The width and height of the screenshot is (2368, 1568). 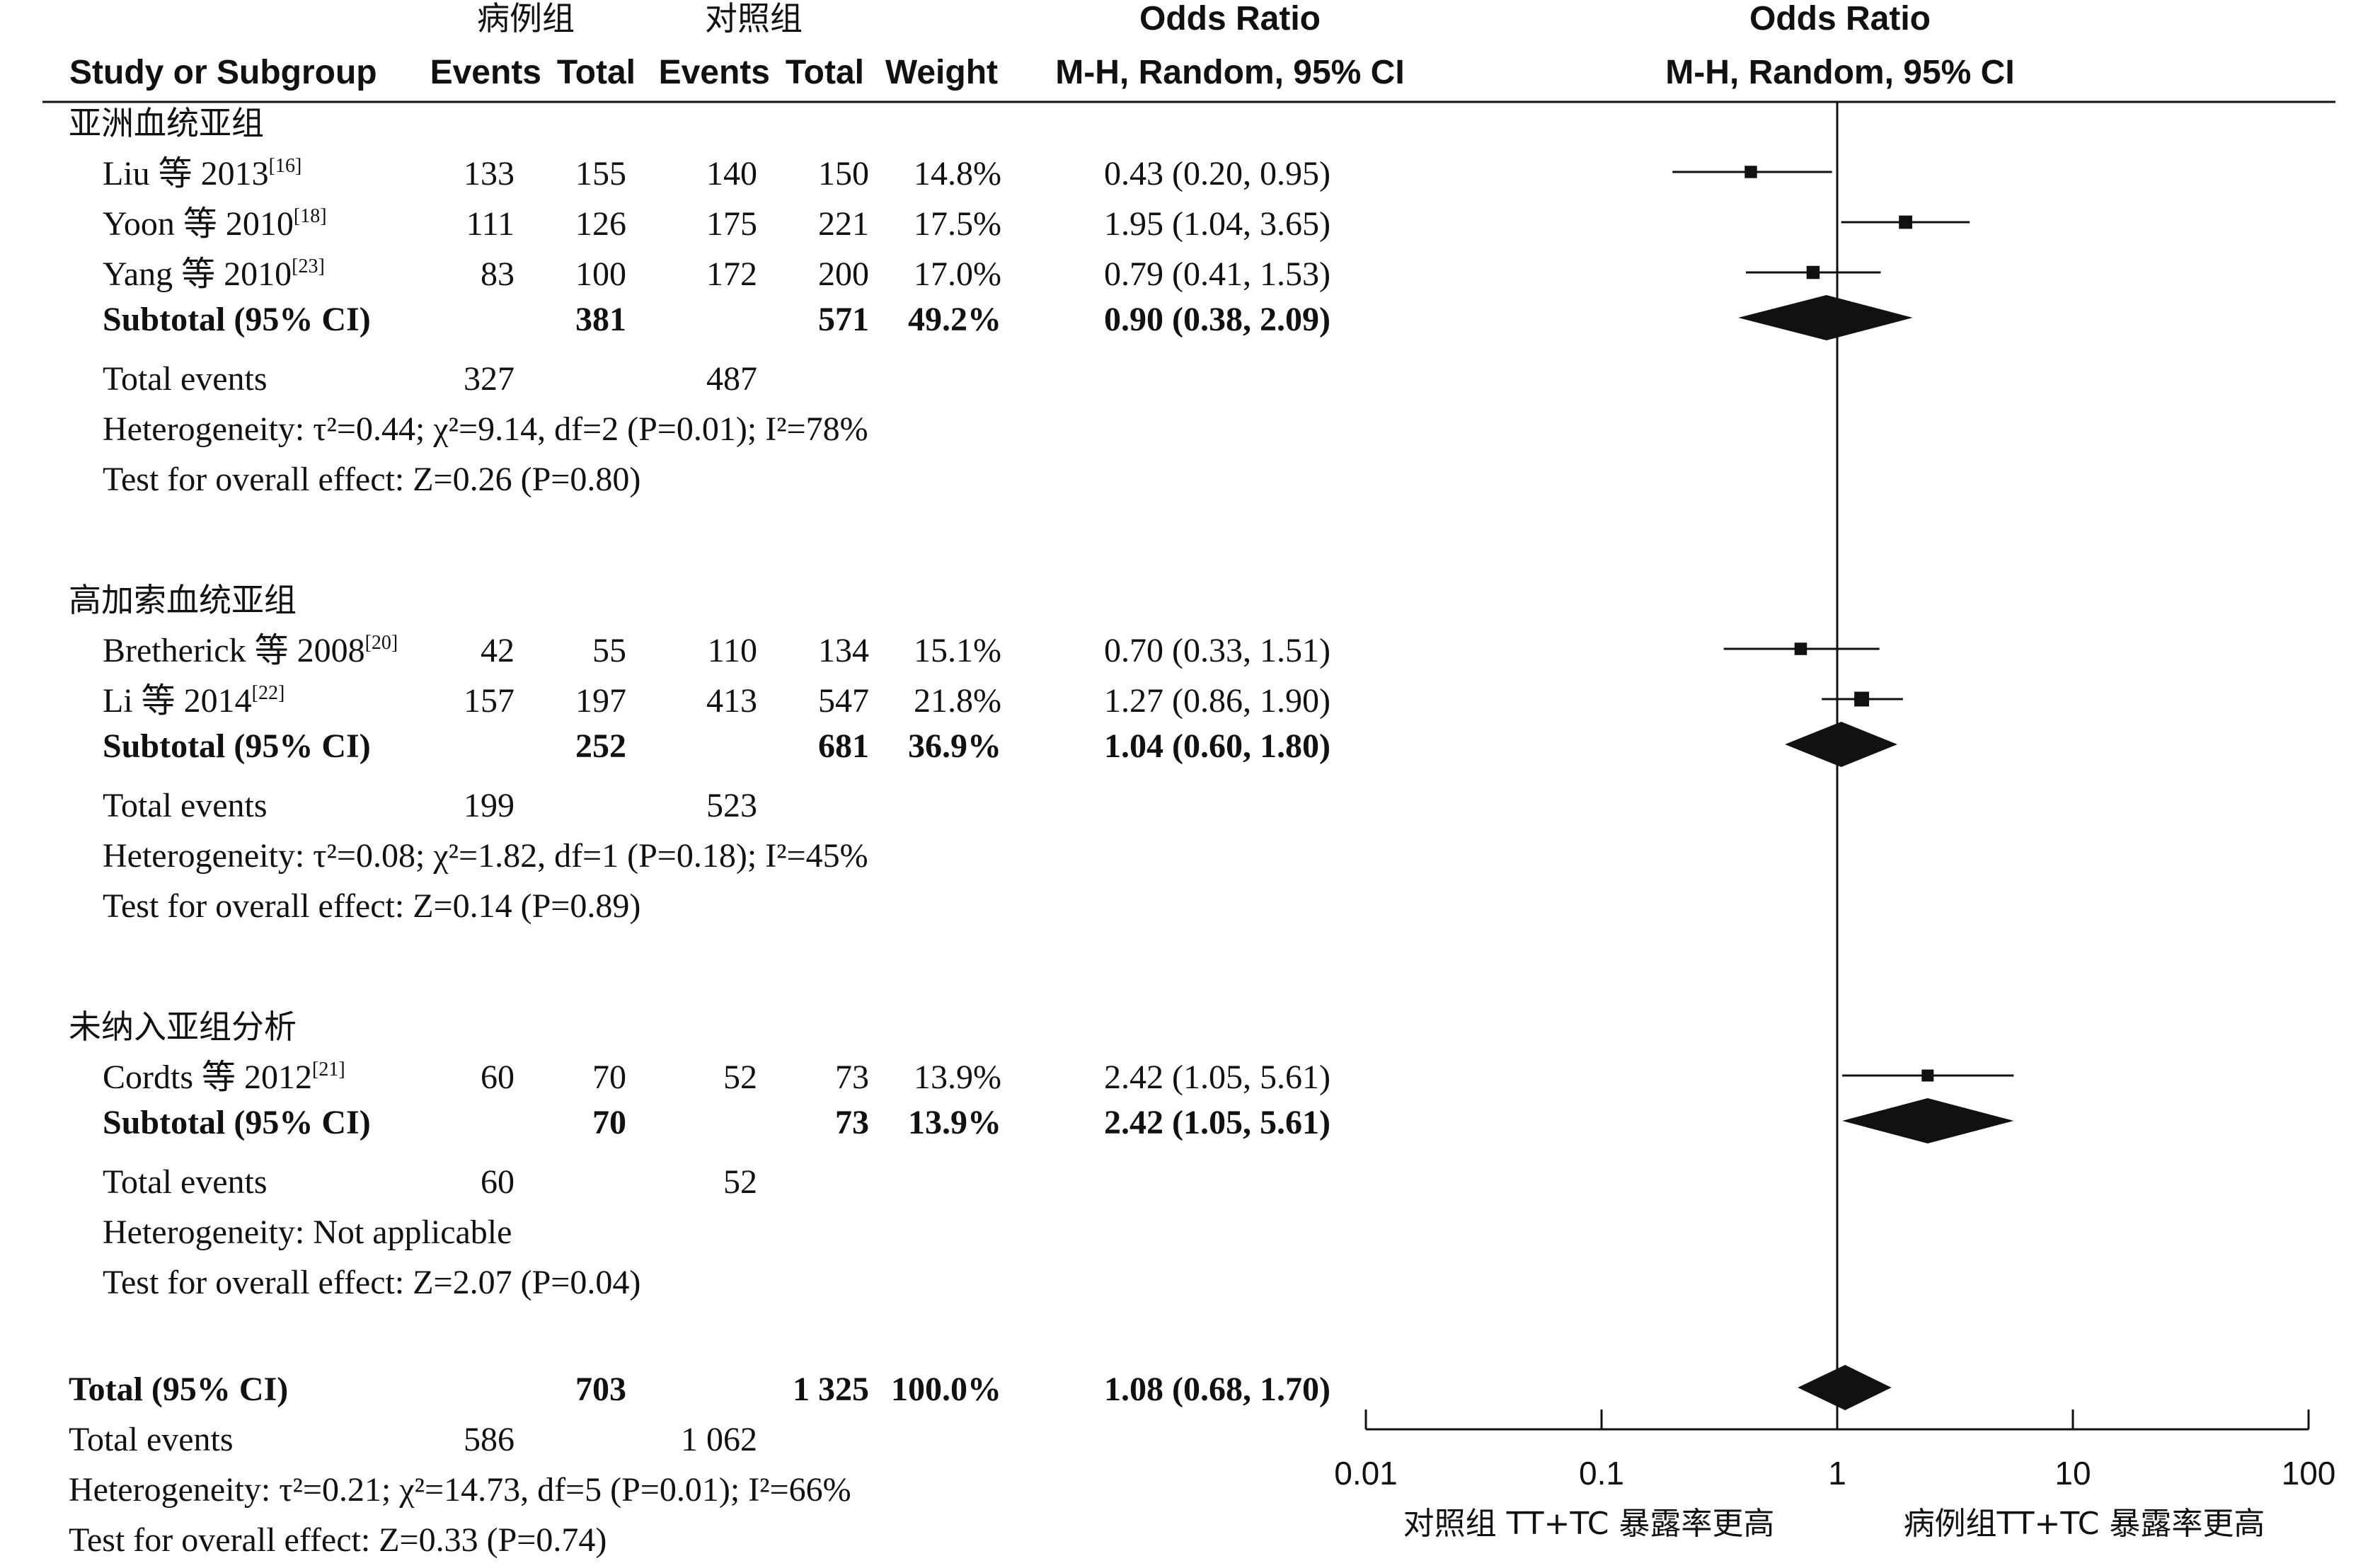 I want to click on header-plot-or-method: M-H, Random, 95% CI, so click(x=1840, y=72).